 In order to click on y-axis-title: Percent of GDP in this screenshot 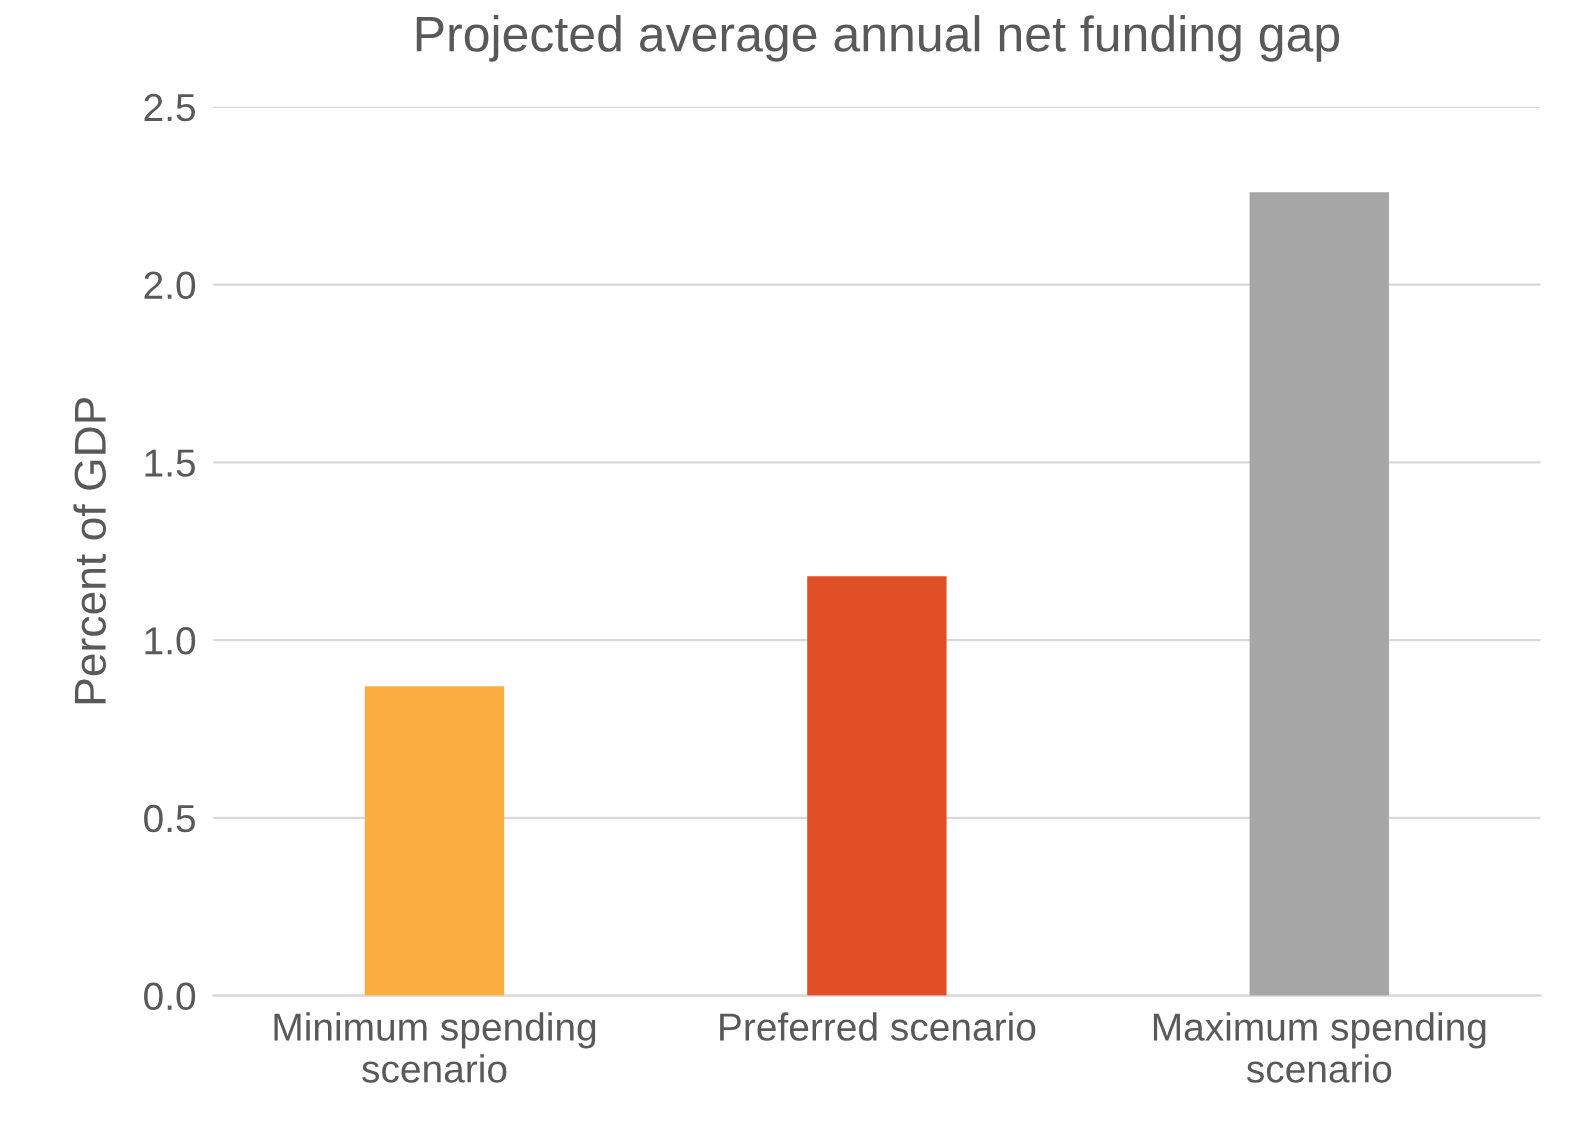, I will do `click(90, 550)`.